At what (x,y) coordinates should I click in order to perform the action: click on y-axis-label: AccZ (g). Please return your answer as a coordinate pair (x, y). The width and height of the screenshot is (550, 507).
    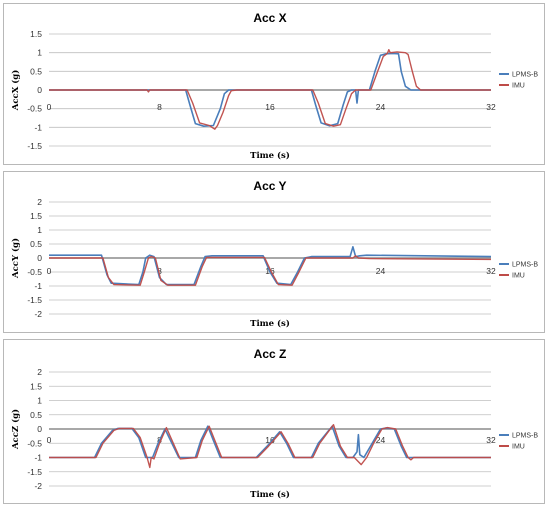
    Looking at the image, I should click on (15, 429).